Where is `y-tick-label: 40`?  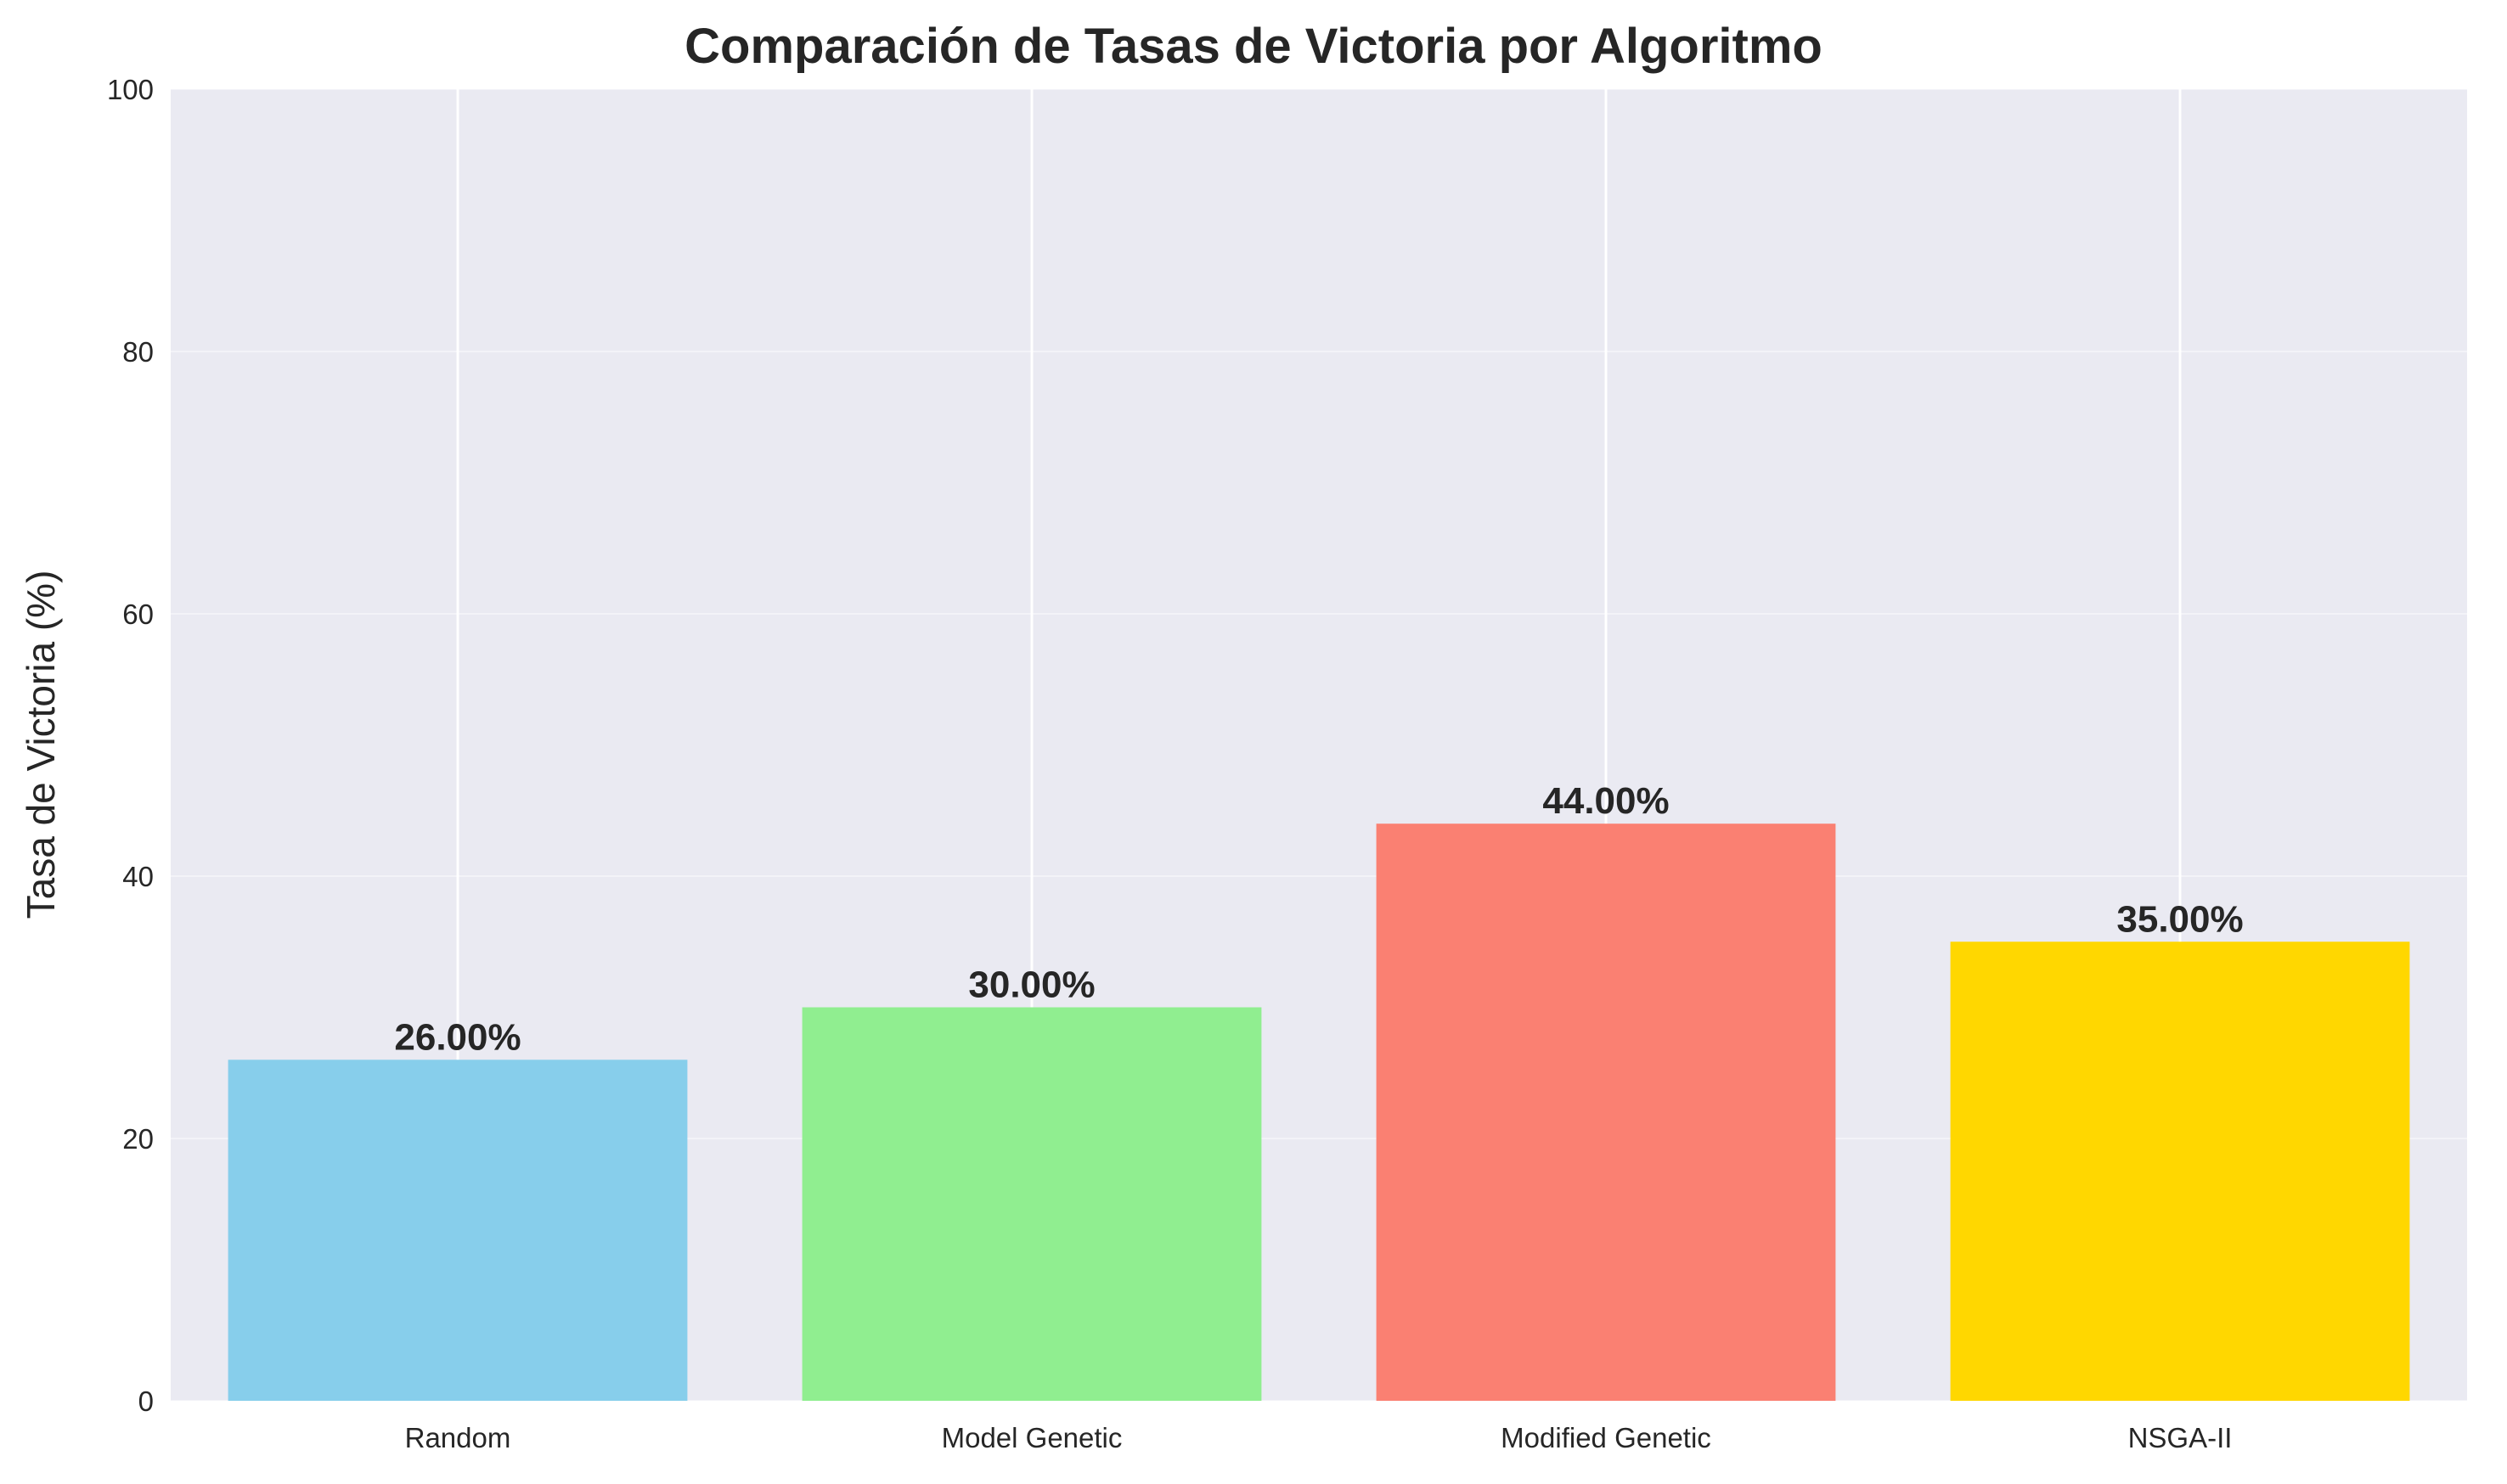
y-tick-label: 40 is located at coordinates (138, 876).